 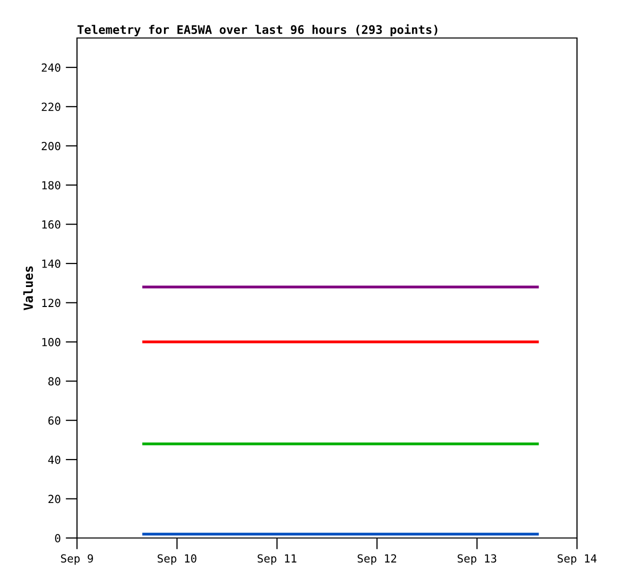 I want to click on y-axis-title: Values, so click(x=28, y=288).